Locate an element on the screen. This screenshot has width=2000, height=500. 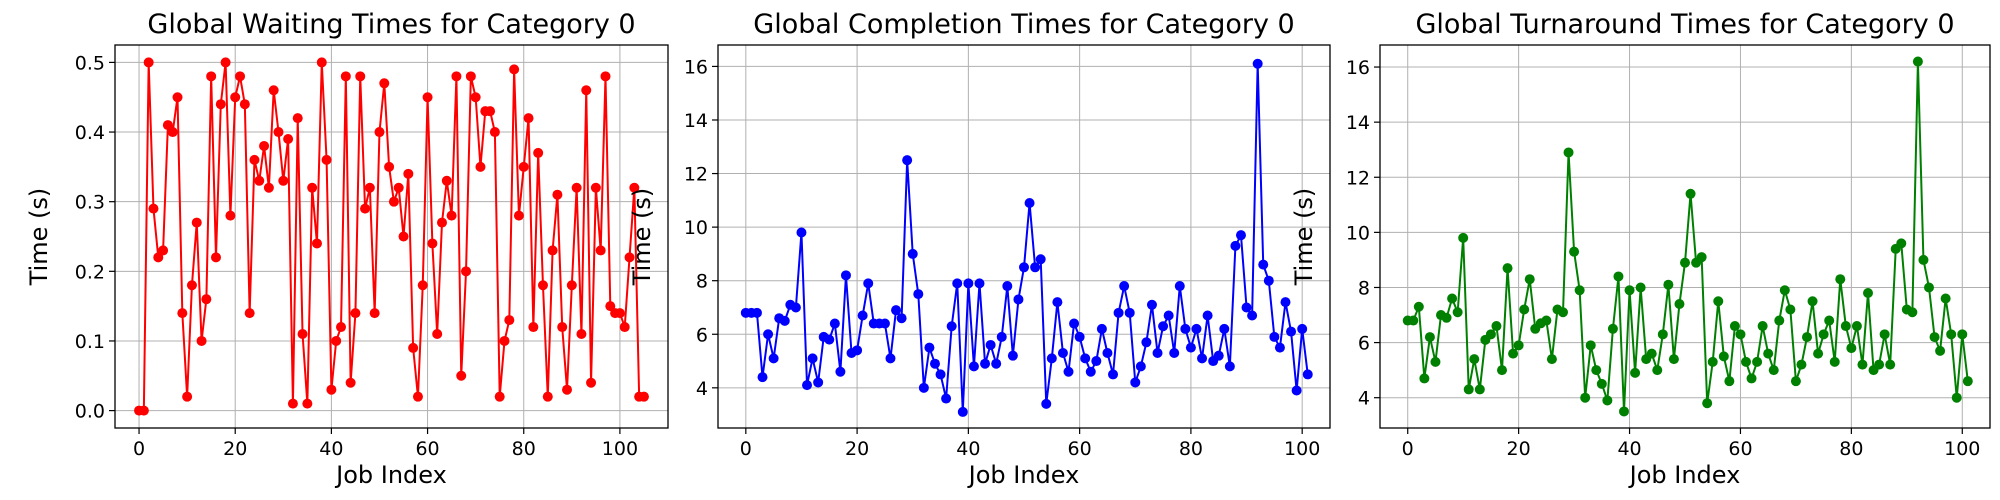
x-tick-label: 0 is located at coordinates (746, 449).